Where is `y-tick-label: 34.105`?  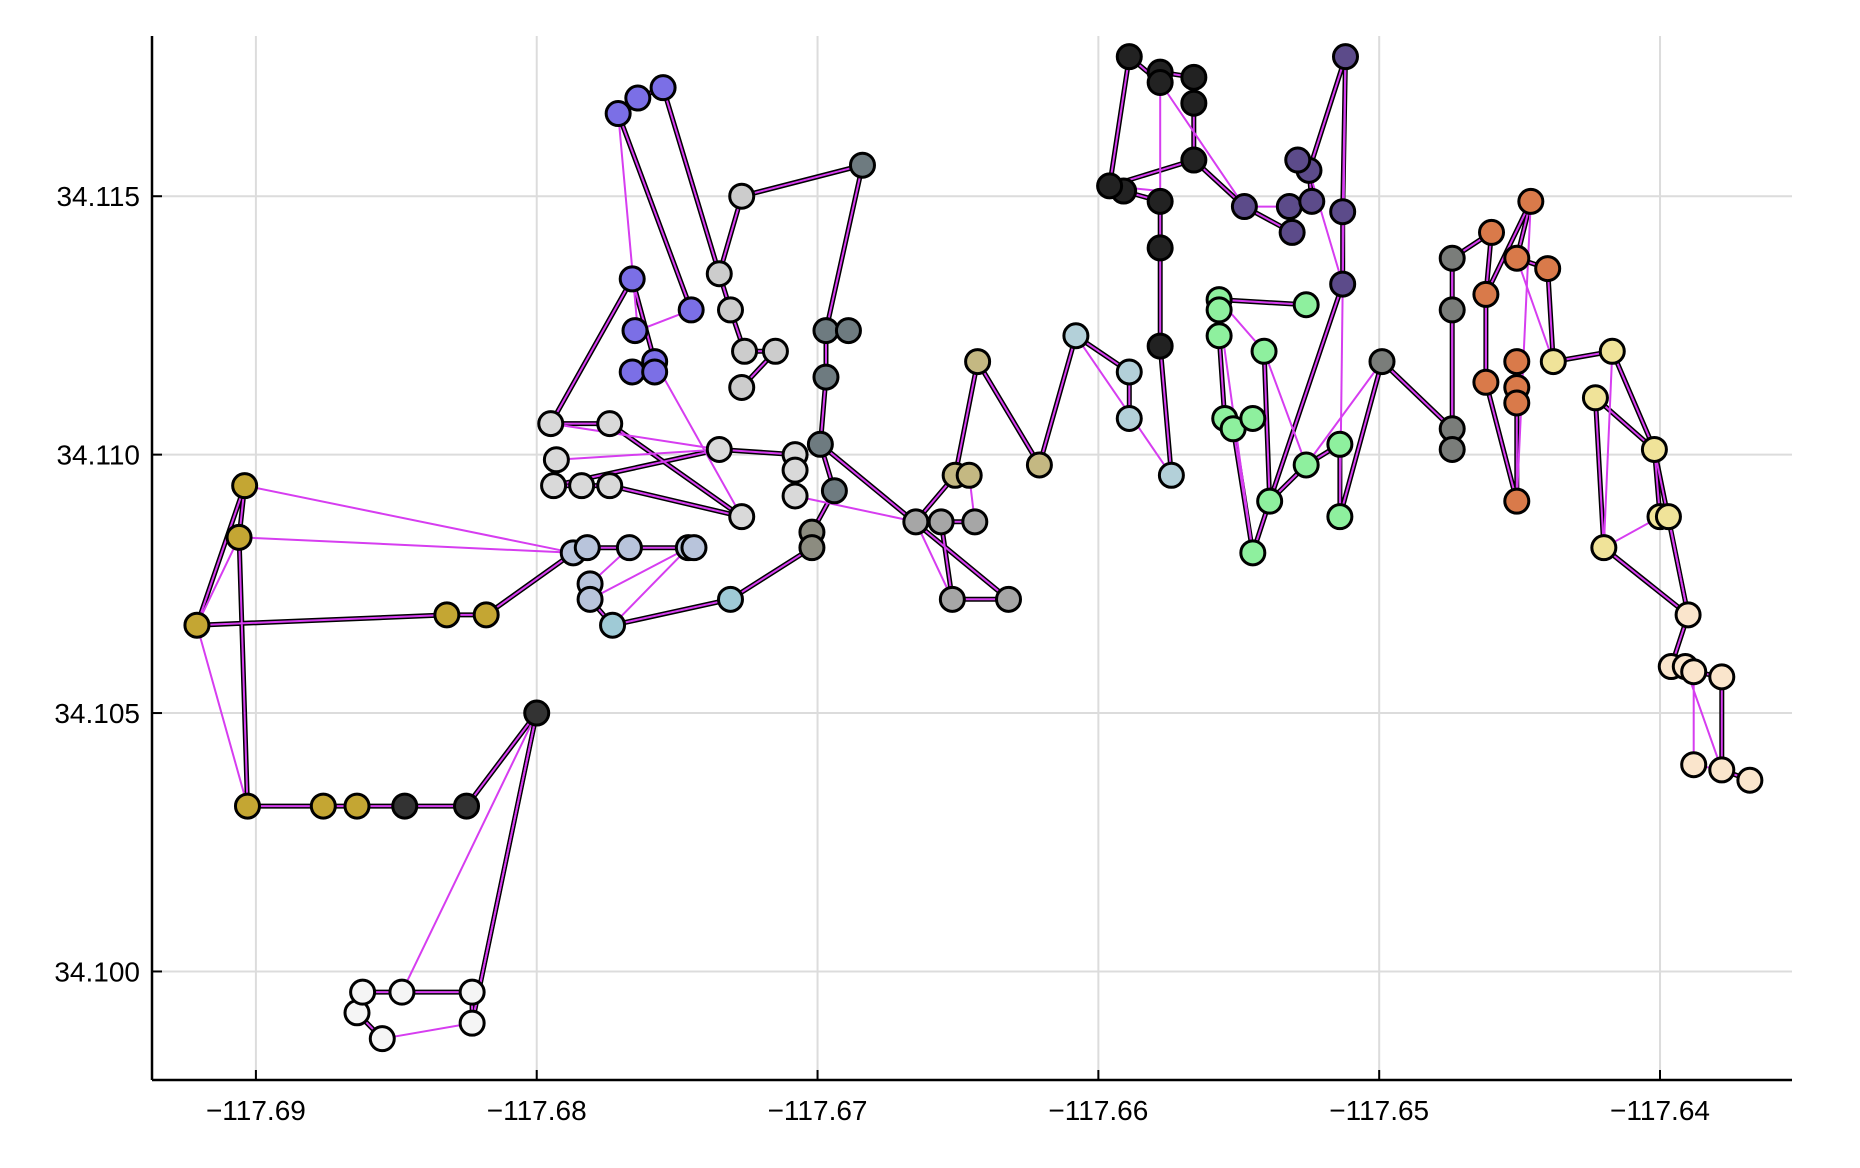
y-tick-label: 34.105 is located at coordinates (97, 713).